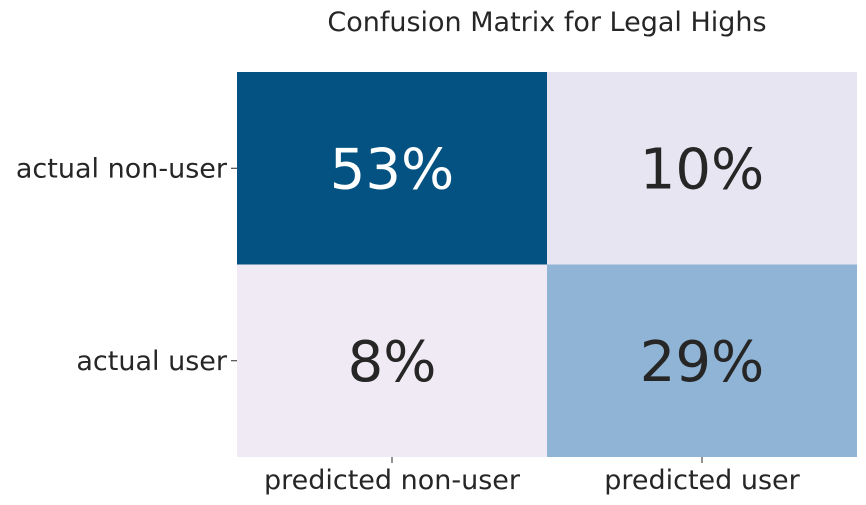 Image resolution: width=866 pixels, height=505 pixels. I want to click on heatmap-cell-r0-c0, so click(392, 168).